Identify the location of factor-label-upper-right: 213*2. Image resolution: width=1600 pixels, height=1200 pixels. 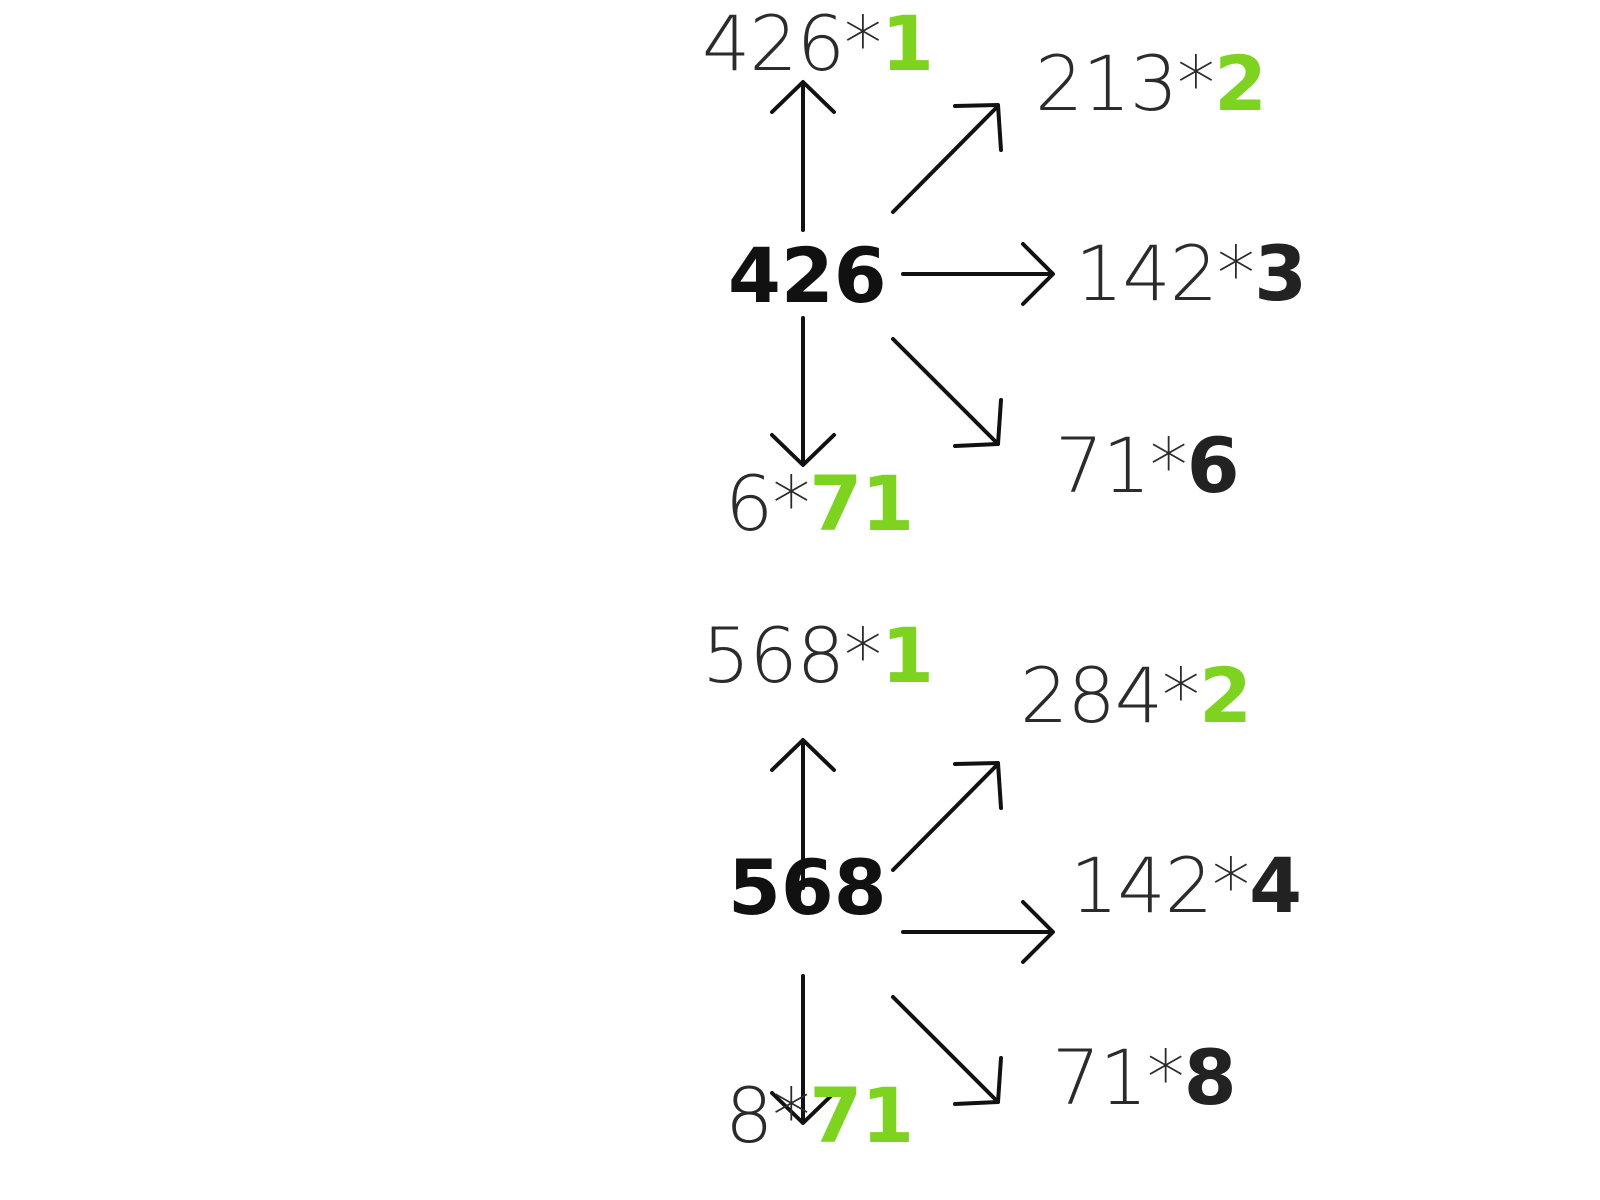
(1151, 84).